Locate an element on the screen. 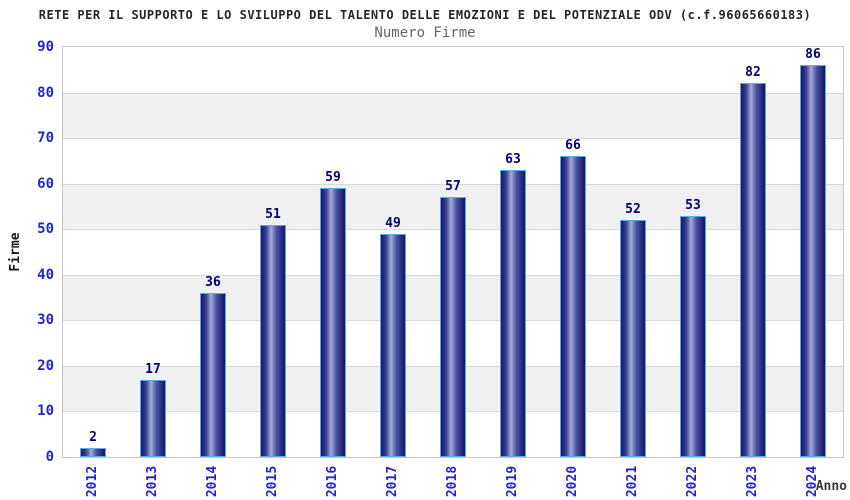 This screenshot has height=500, width=850. y-tick-label: 10 is located at coordinates (45, 411).